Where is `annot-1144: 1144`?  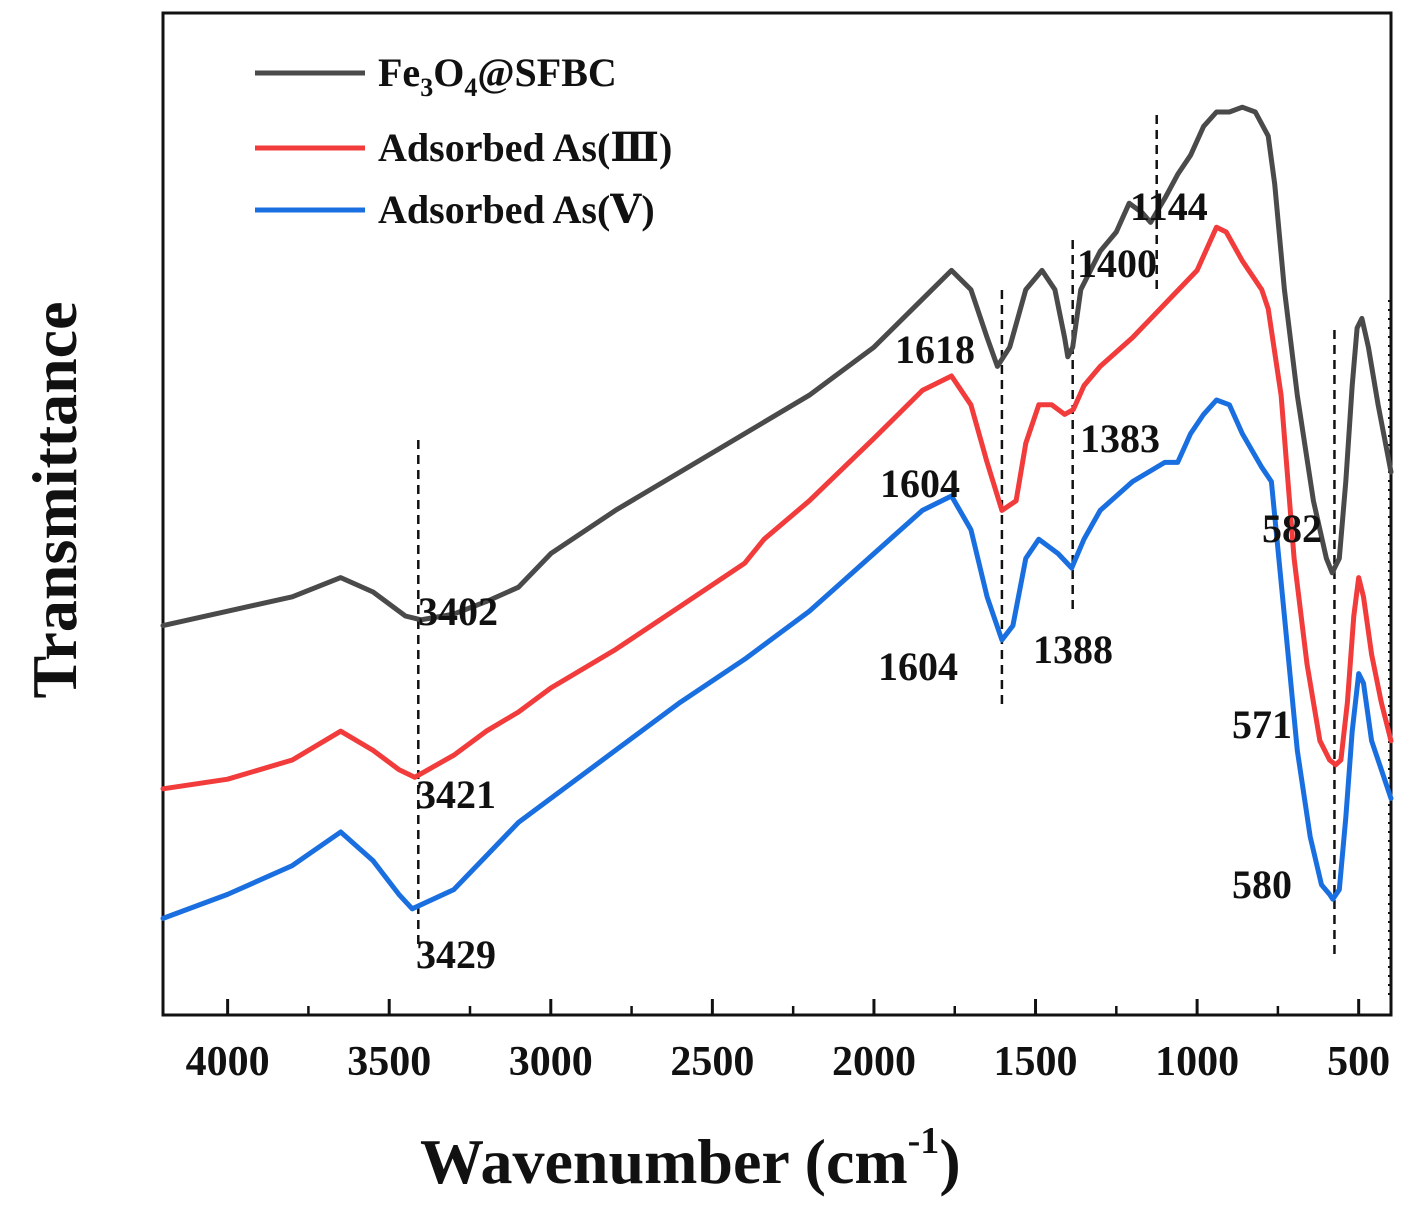 annot-1144: 1144 is located at coordinates (1169, 206).